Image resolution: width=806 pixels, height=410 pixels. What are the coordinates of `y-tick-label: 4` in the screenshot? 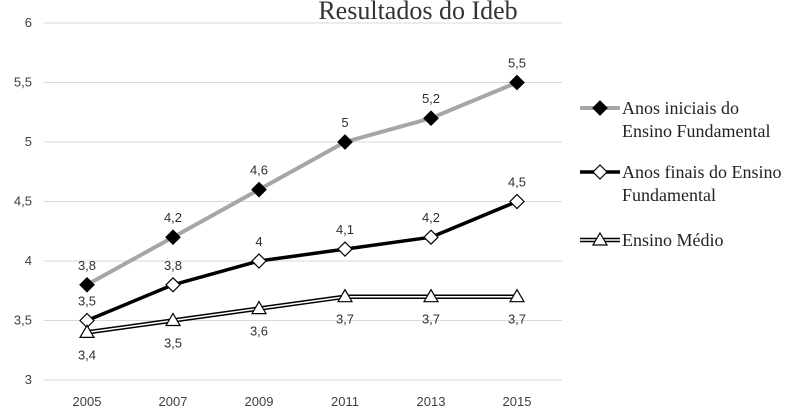 It's located at (28, 260).